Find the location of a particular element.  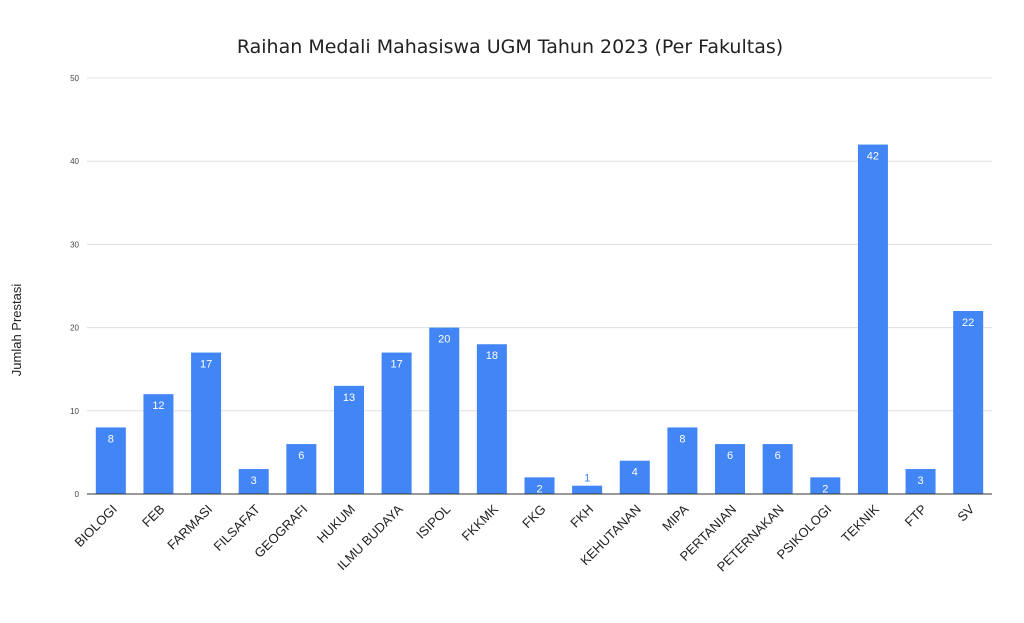

data-label: 1 is located at coordinates (587, 479).